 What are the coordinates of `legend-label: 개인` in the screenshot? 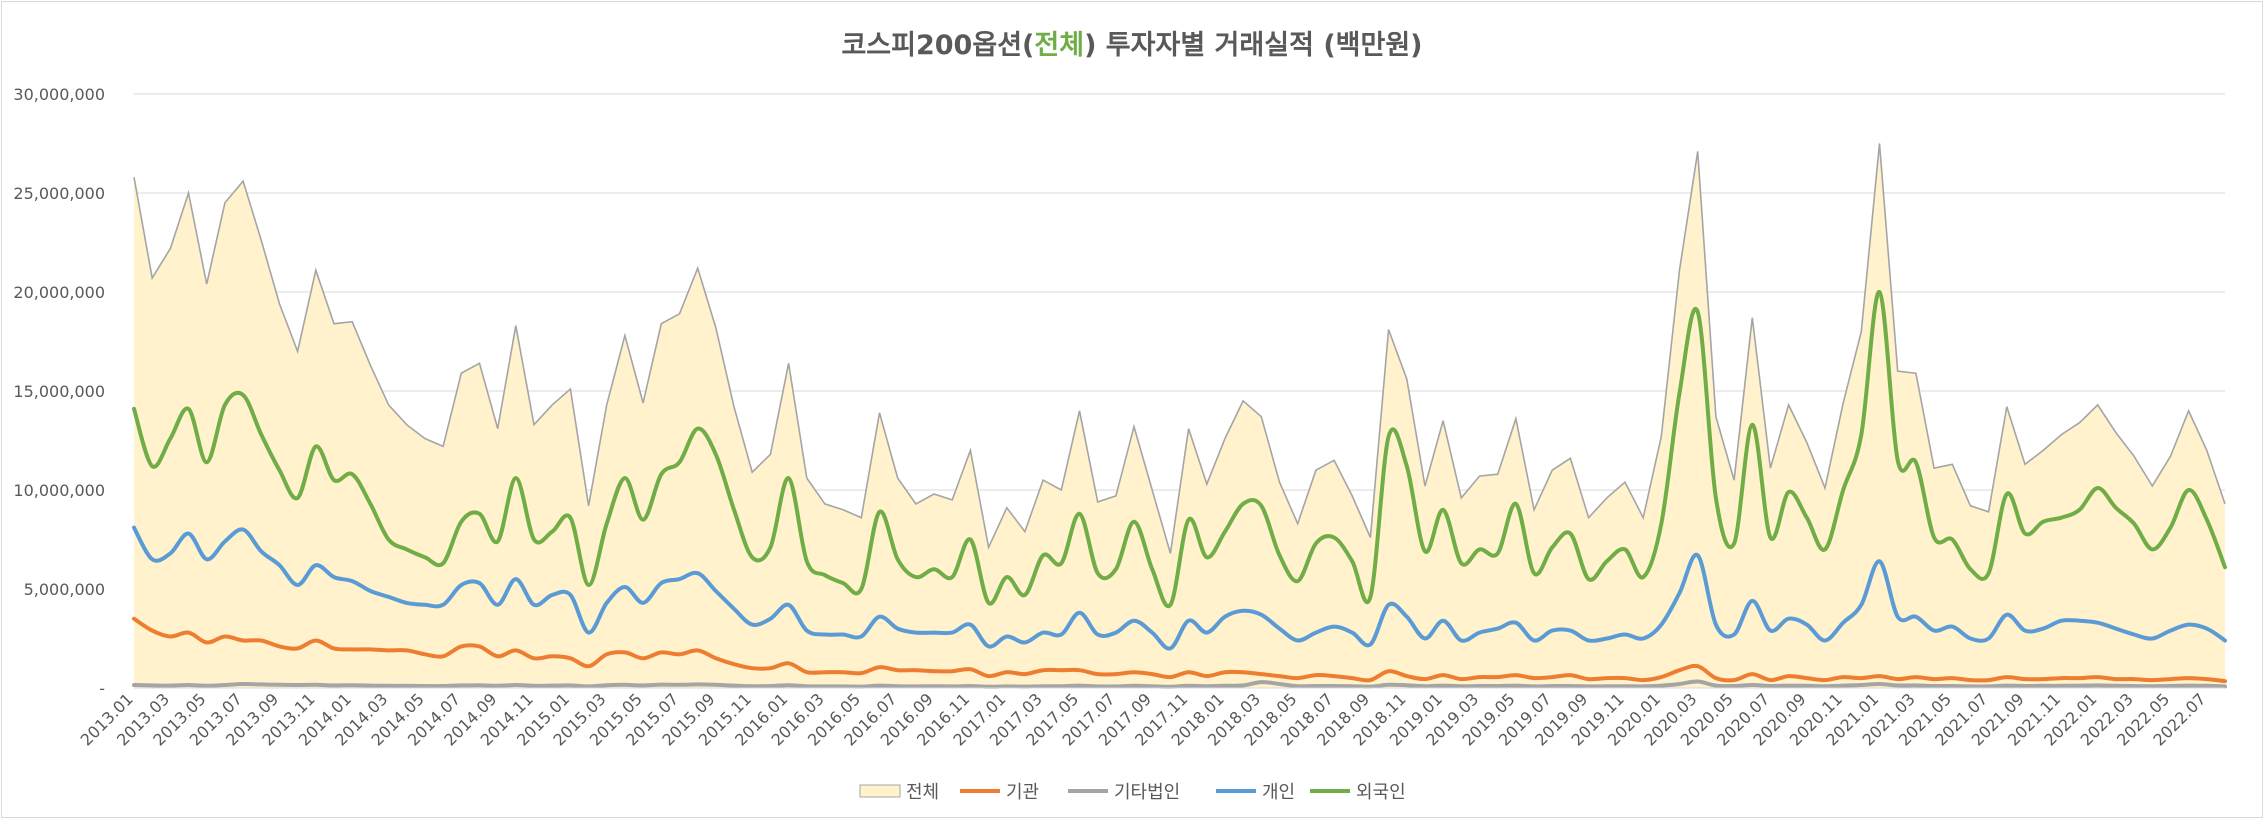 It's located at (1278, 792).